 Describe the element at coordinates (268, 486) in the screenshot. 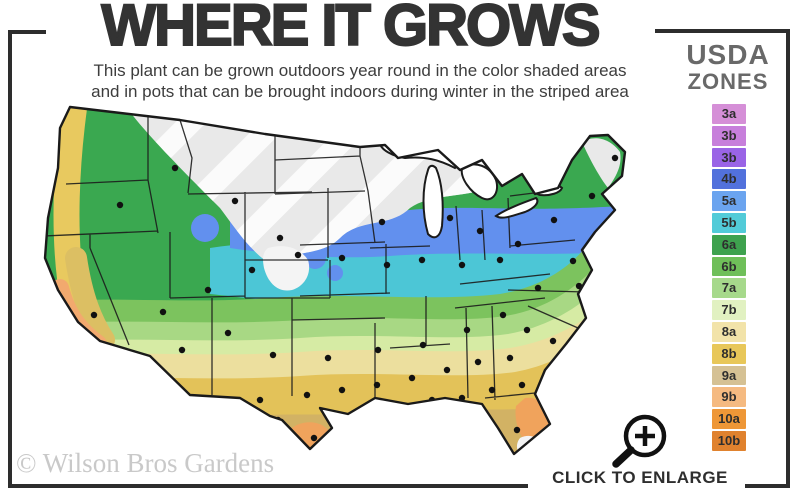

I see `frame-bottom-left-border` at that location.